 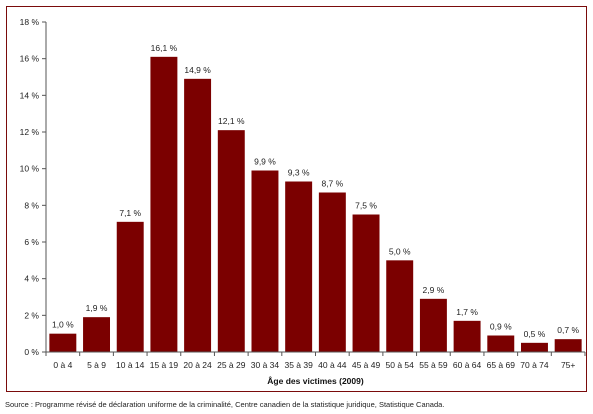 I want to click on x-tick-label: 20 à 24, so click(x=197, y=365).